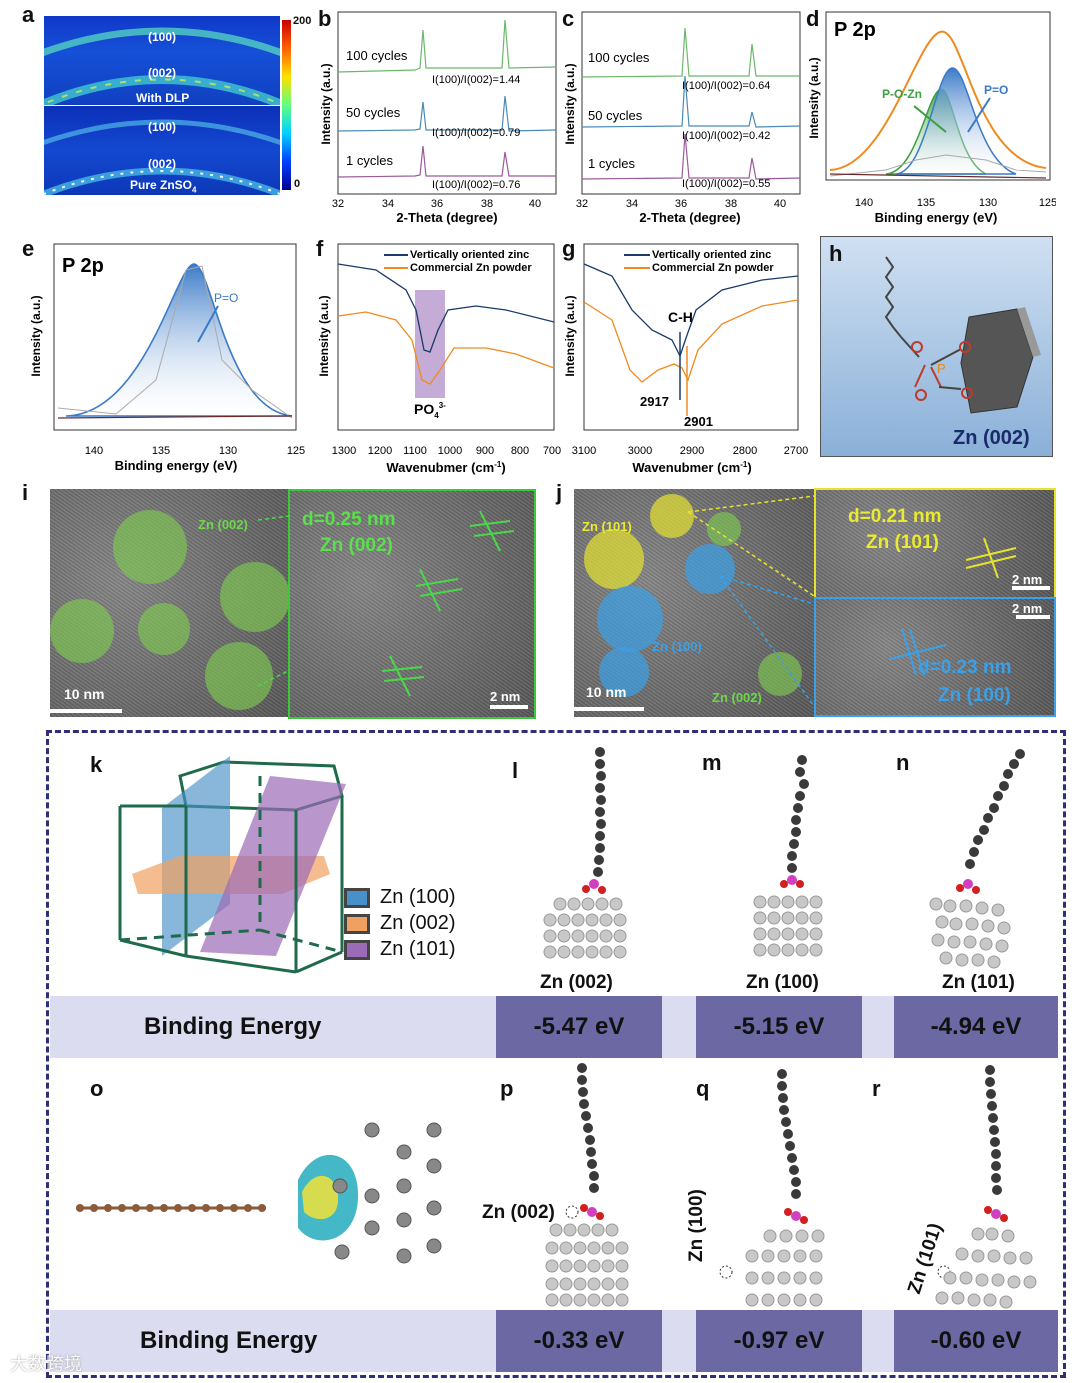 The width and height of the screenshot is (1080, 1383). What do you see at coordinates (696, 1225) in the screenshot?
I see `caption-q: Zn (100)` at bounding box center [696, 1225].